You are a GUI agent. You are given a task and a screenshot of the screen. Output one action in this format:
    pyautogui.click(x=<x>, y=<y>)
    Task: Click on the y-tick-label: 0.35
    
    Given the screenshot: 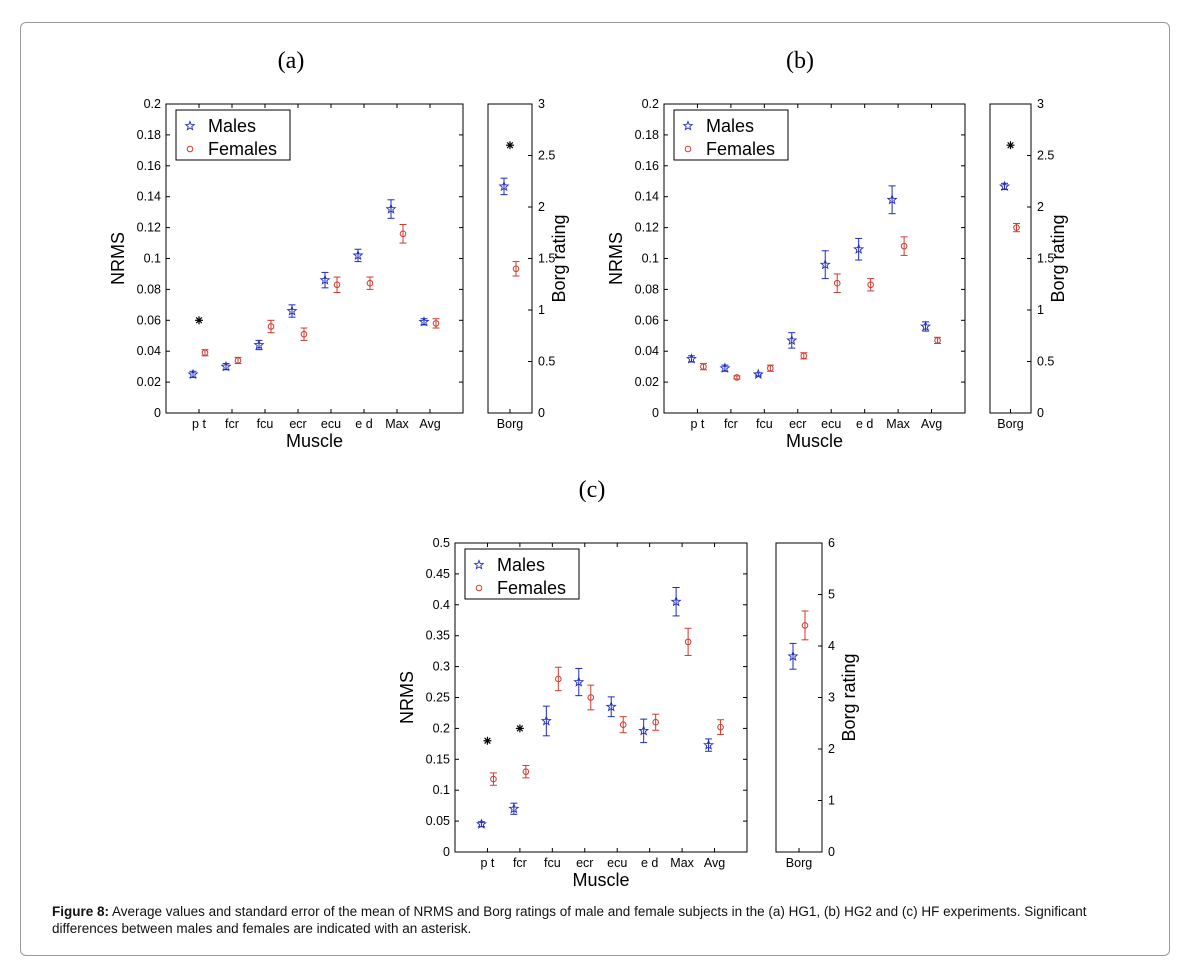 What is the action you would take?
    pyautogui.click(x=438, y=636)
    